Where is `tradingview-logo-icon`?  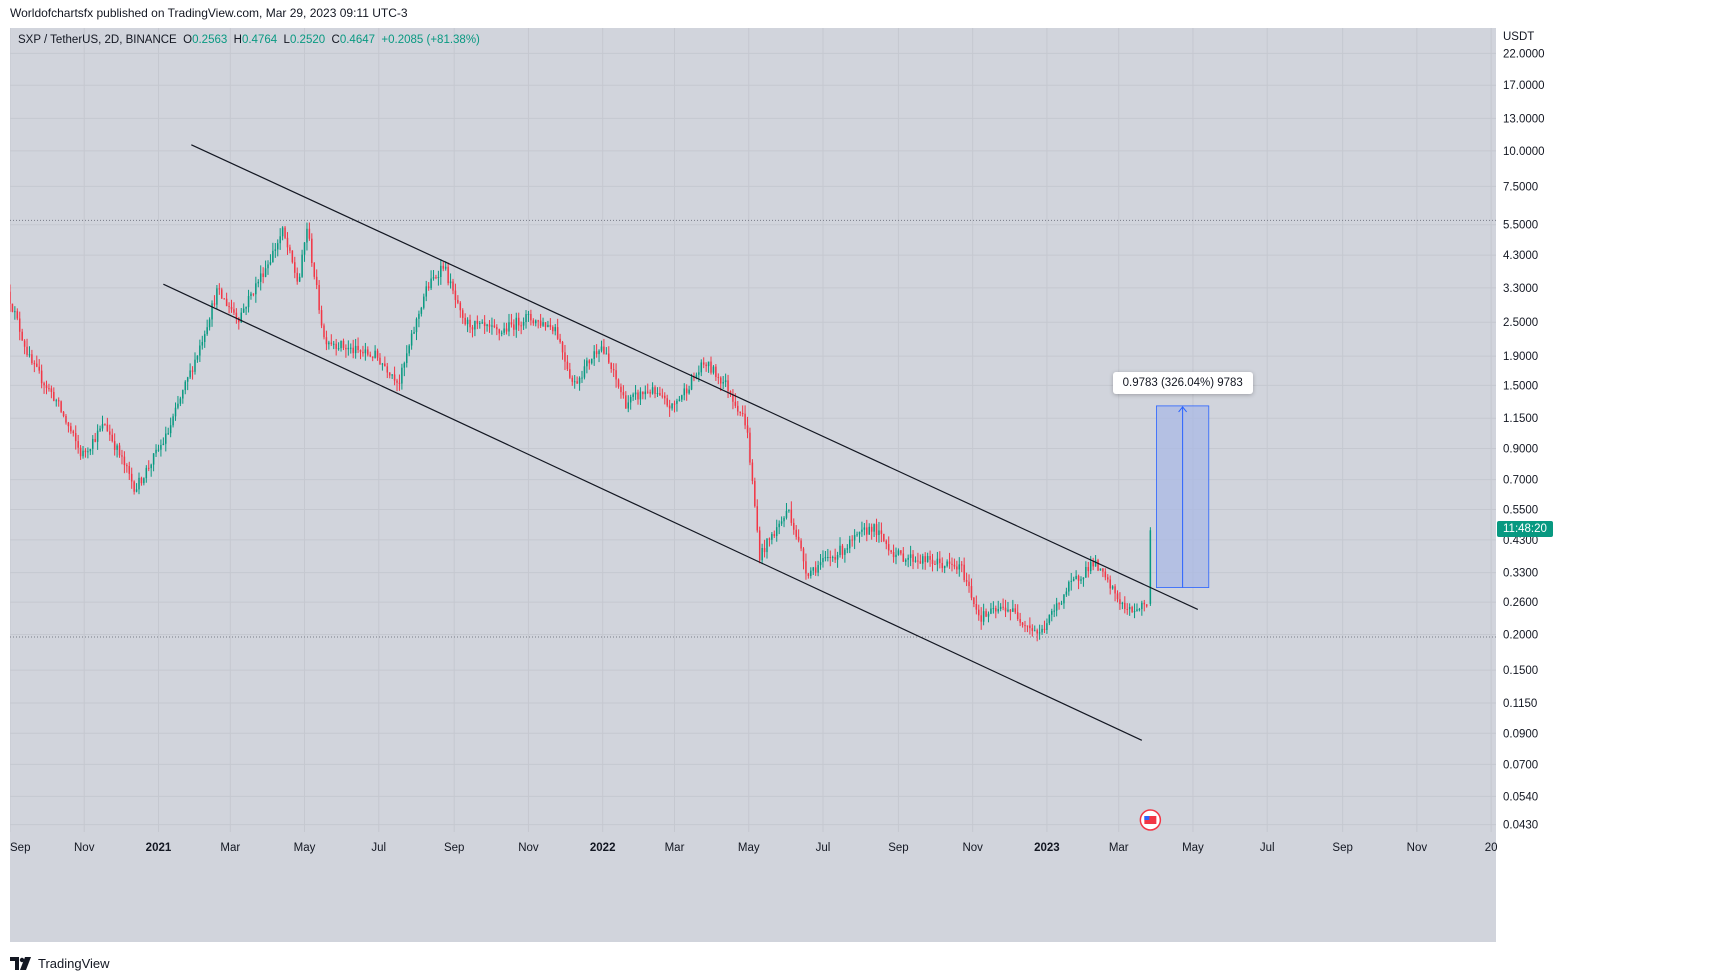 tradingview-logo-icon is located at coordinates (21, 963).